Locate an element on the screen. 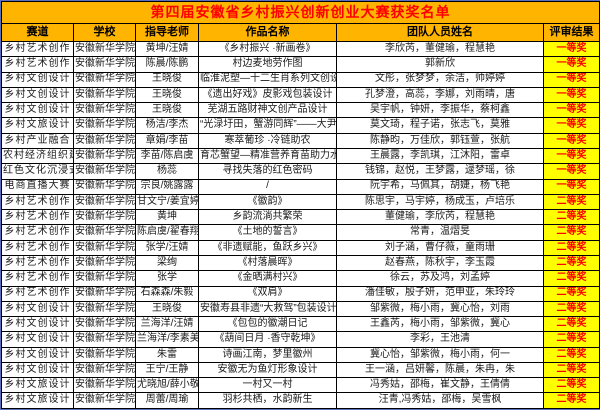  cell-team: 莫文琦，程子诺，张志飞，莫雅 is located at coordinates (440, 125).